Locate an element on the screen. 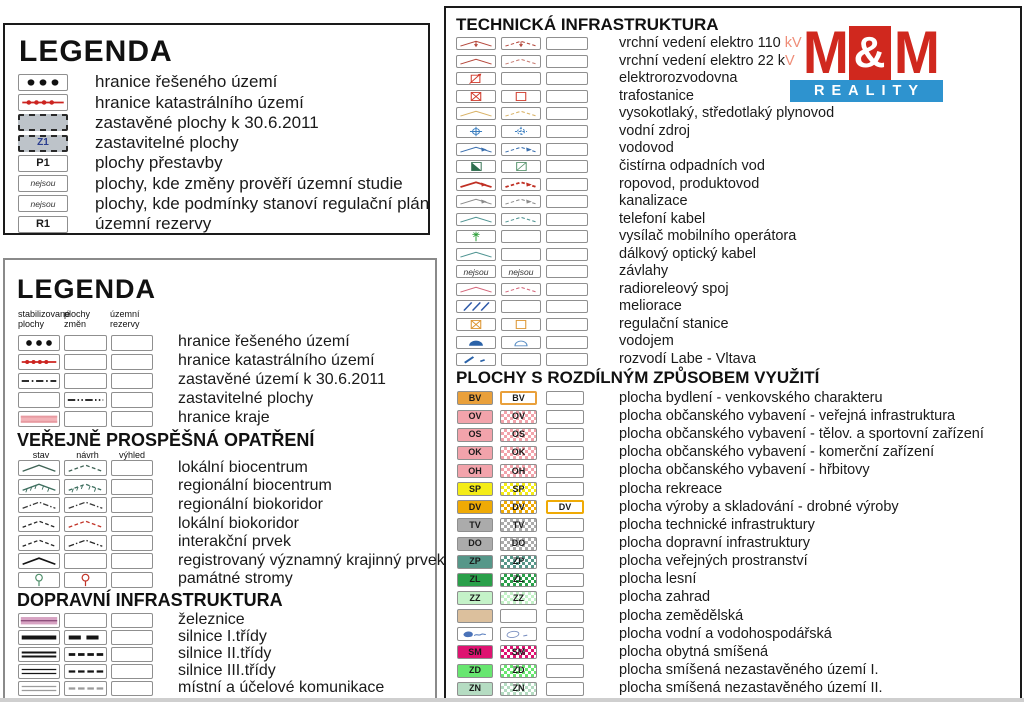 Image resolution: width=1024 pixels, height=702 pixels. legend-row: vysílač mobilního operátora is located at coordinates (733, 237).